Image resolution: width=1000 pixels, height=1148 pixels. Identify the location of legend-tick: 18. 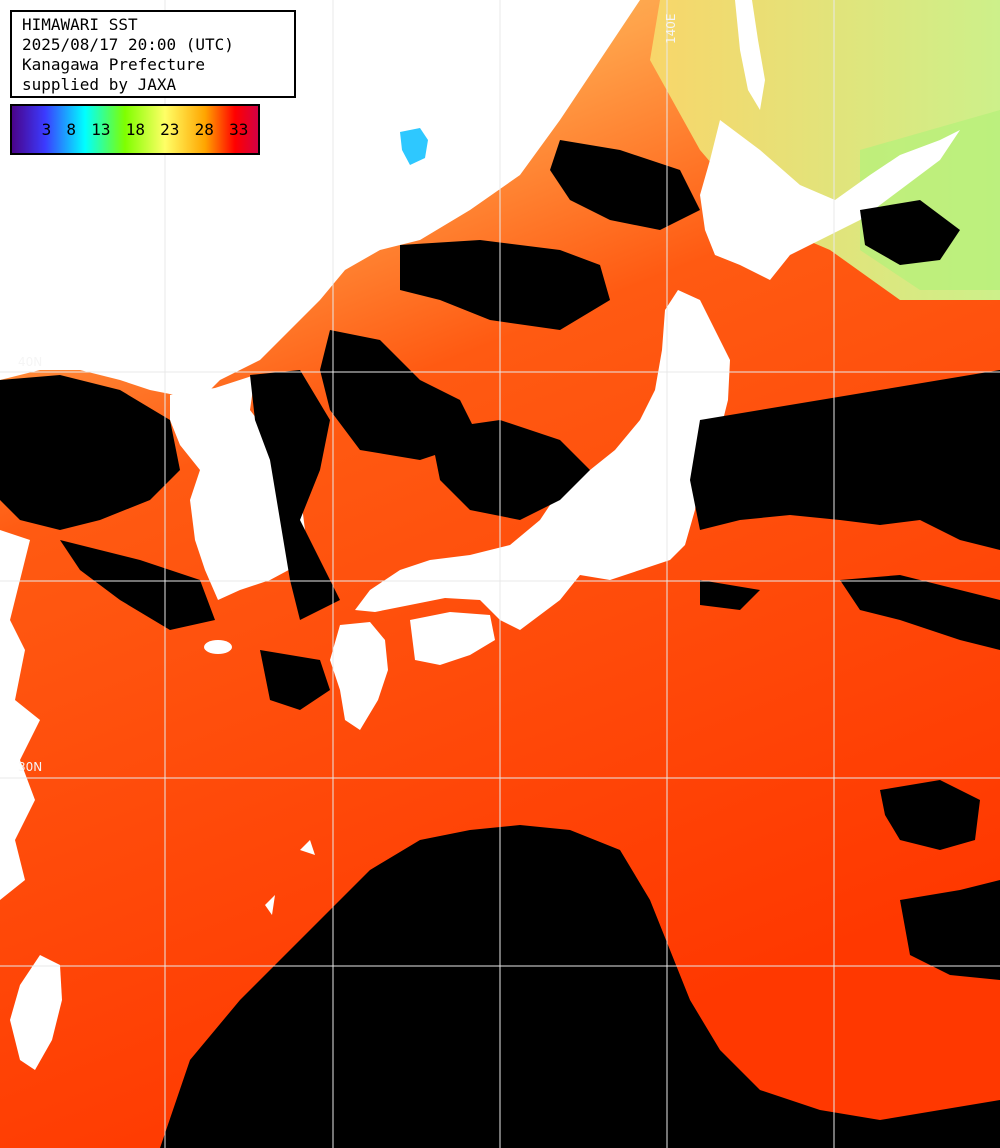
(135, 129).